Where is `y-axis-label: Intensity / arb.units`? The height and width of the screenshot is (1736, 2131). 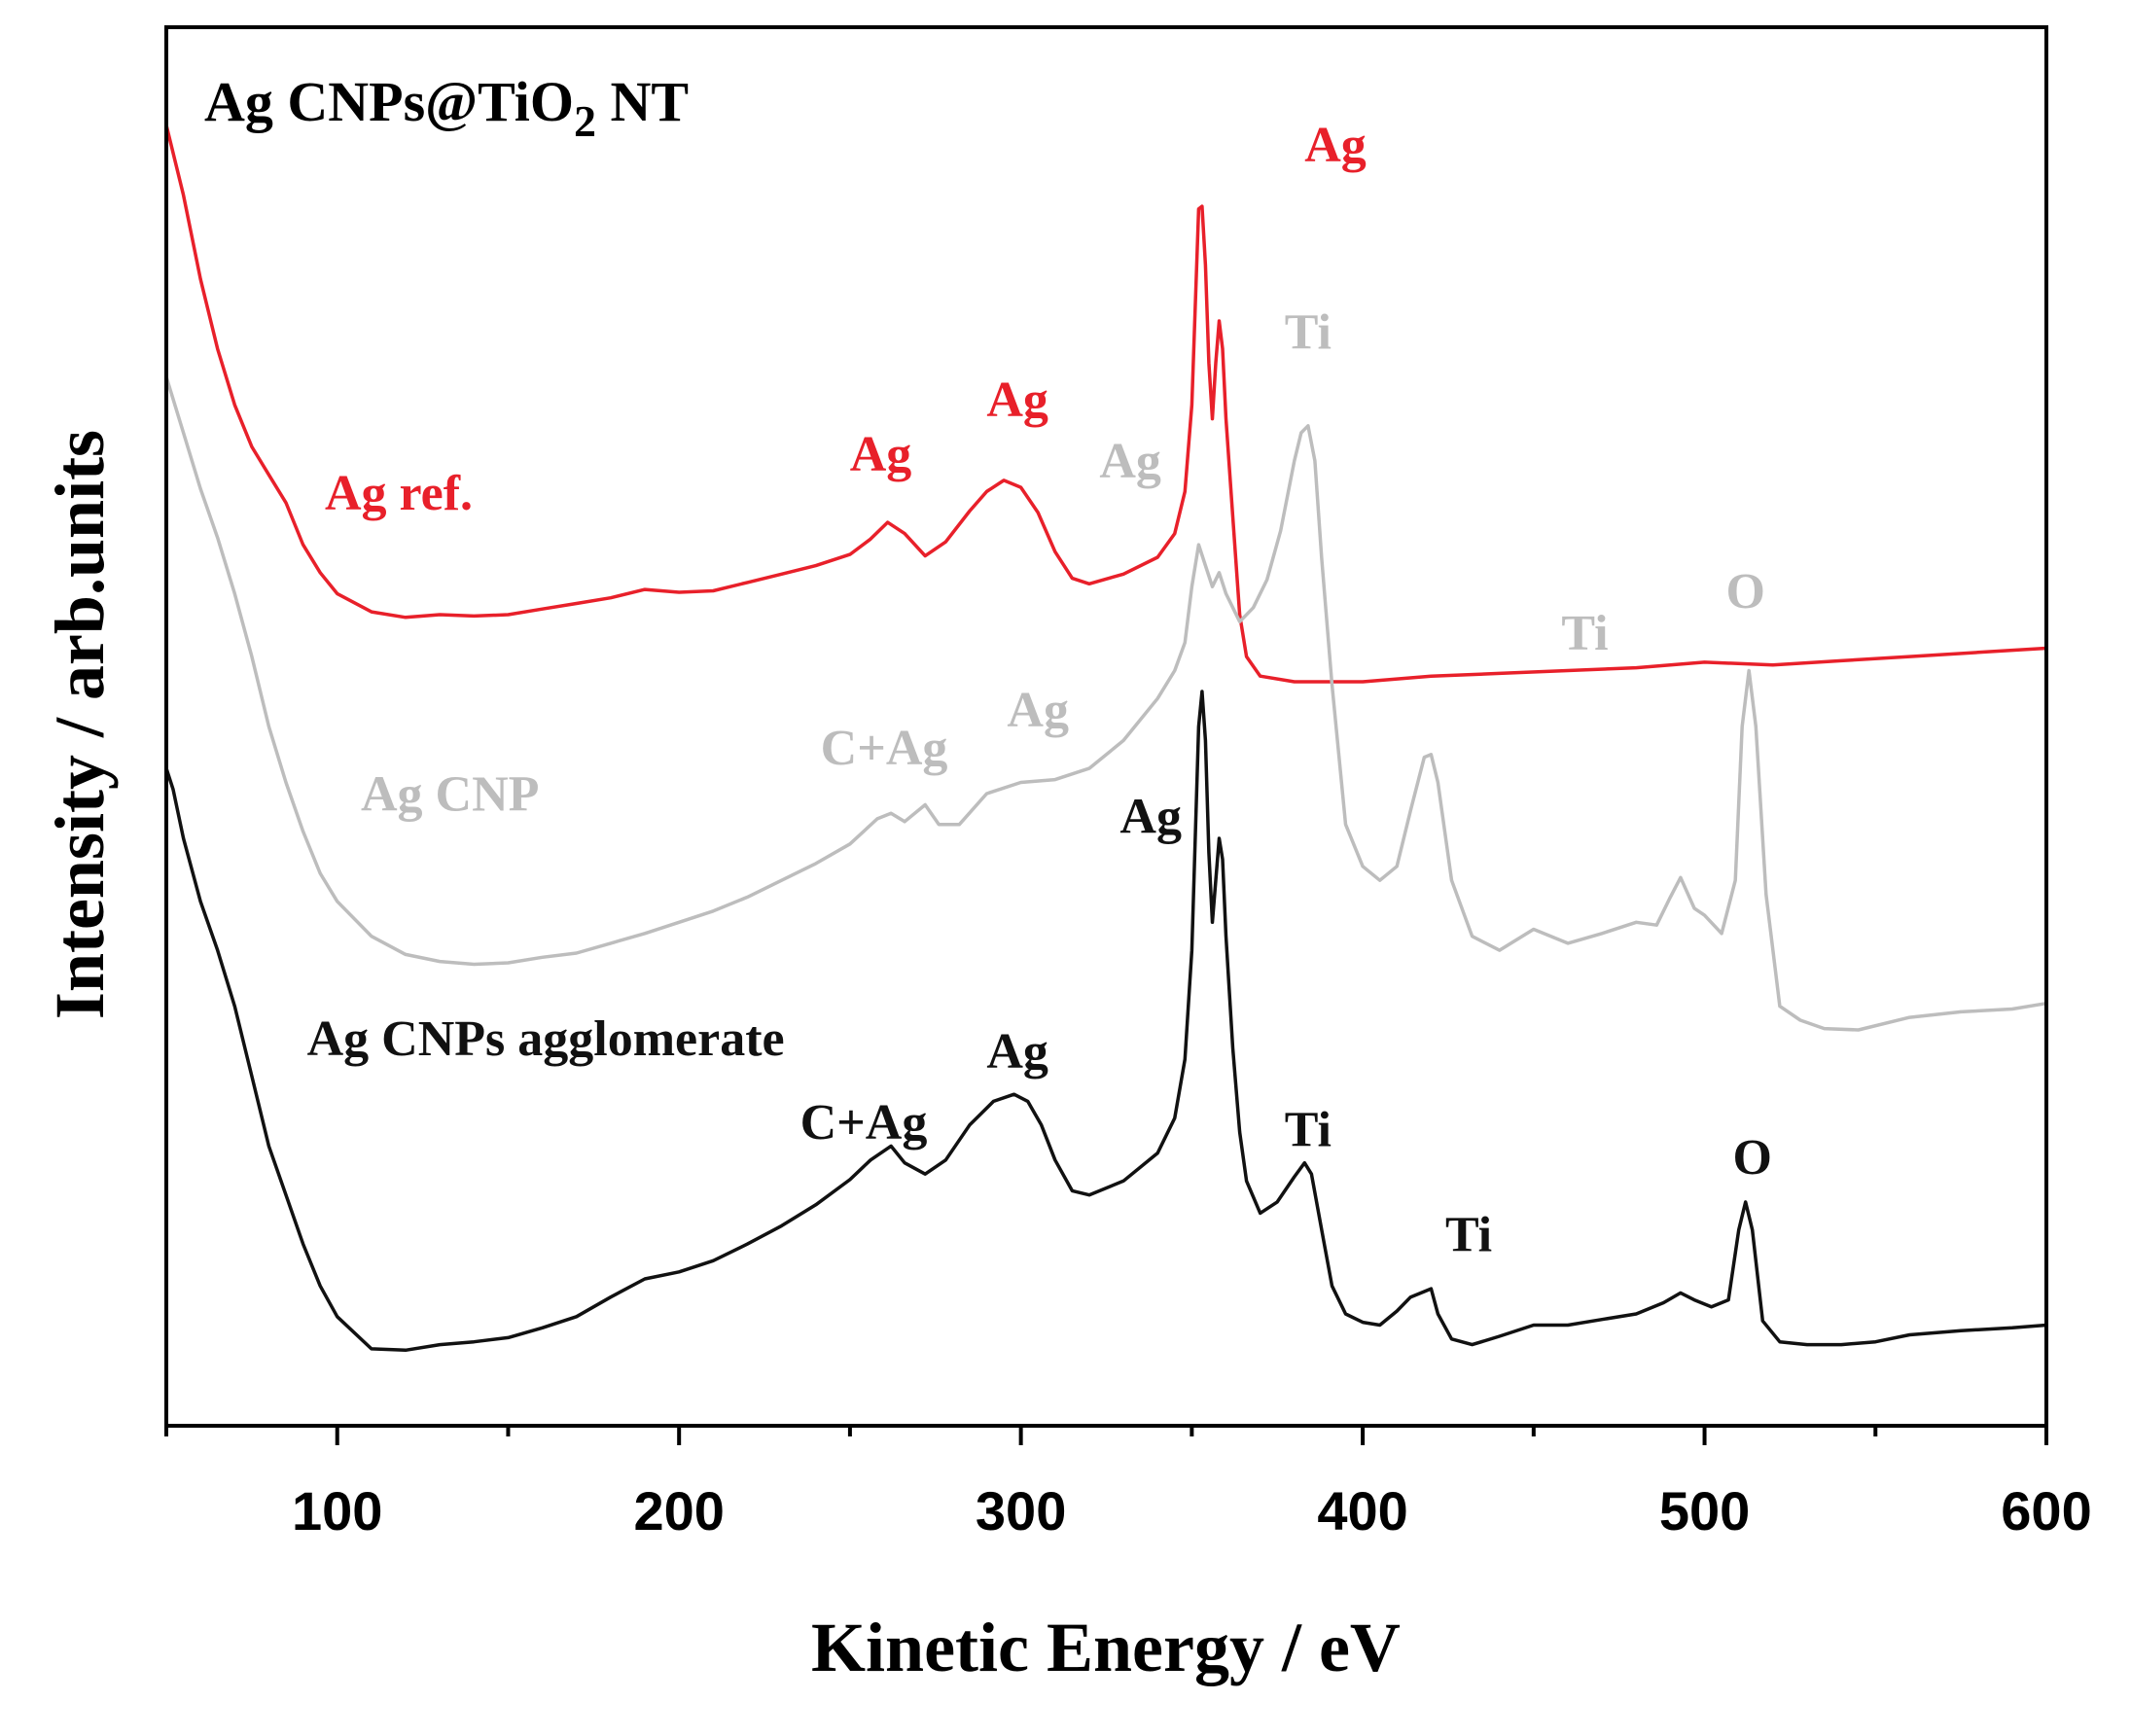
y-axis-label: Intensity / arb.units is located at coordinates (80, 725).